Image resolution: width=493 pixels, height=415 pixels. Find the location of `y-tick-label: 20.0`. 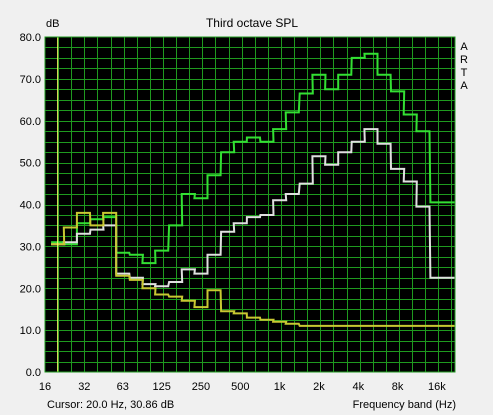

y-tick-label: 20.0 is located at coordinates (30, 289).